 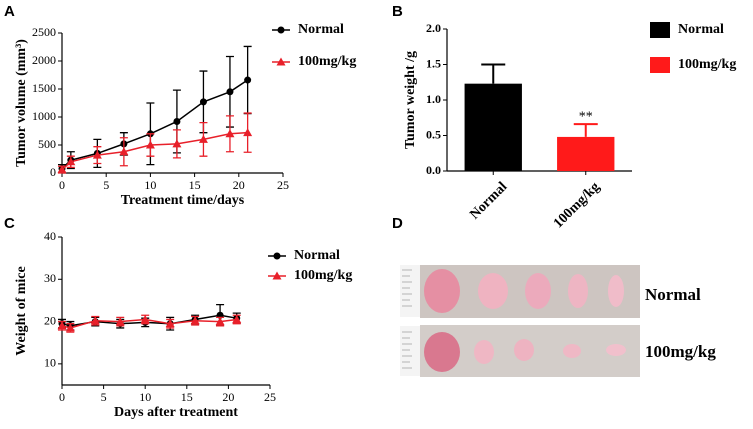 I want to click on panel-letter: D, so click(x=397, y=223).